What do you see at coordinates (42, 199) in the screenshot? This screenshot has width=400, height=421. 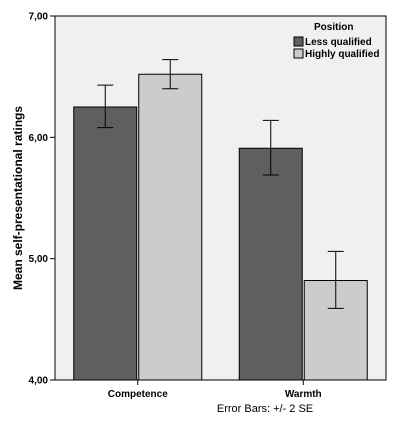 I see `y-axis: 4,00 5,00 6,00 7,00` at bounding box center [42, 199].